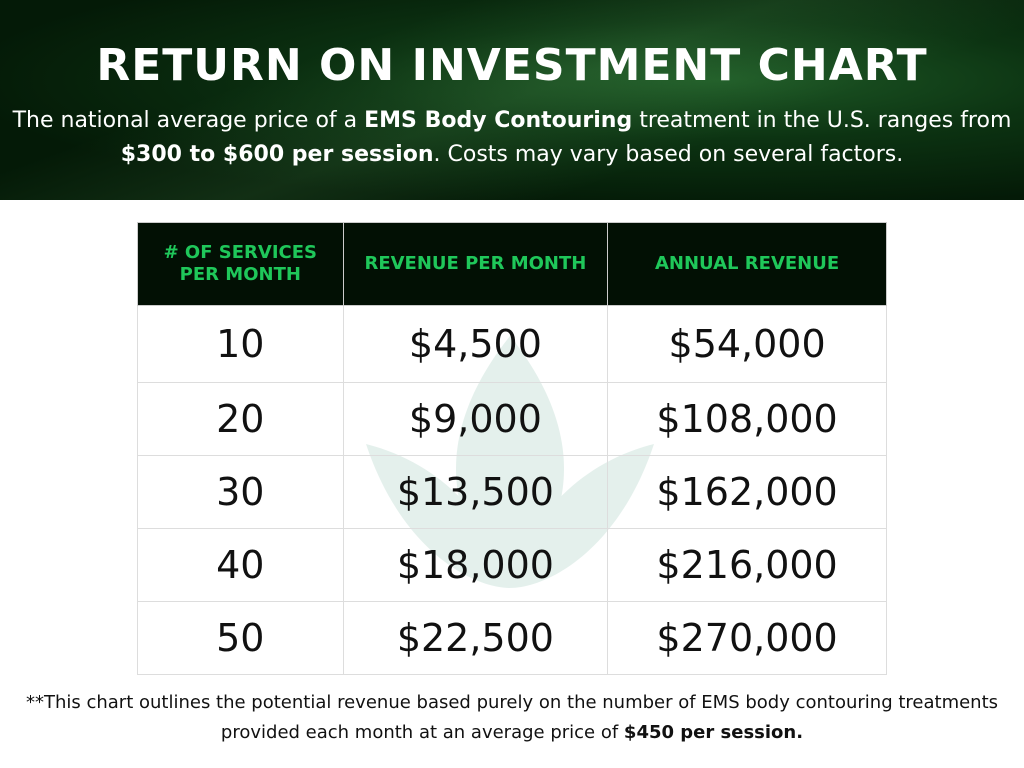 The image size is (1024, 768). I want to click on table-row: 50 $22,500 $270,000, so click(512, 638).